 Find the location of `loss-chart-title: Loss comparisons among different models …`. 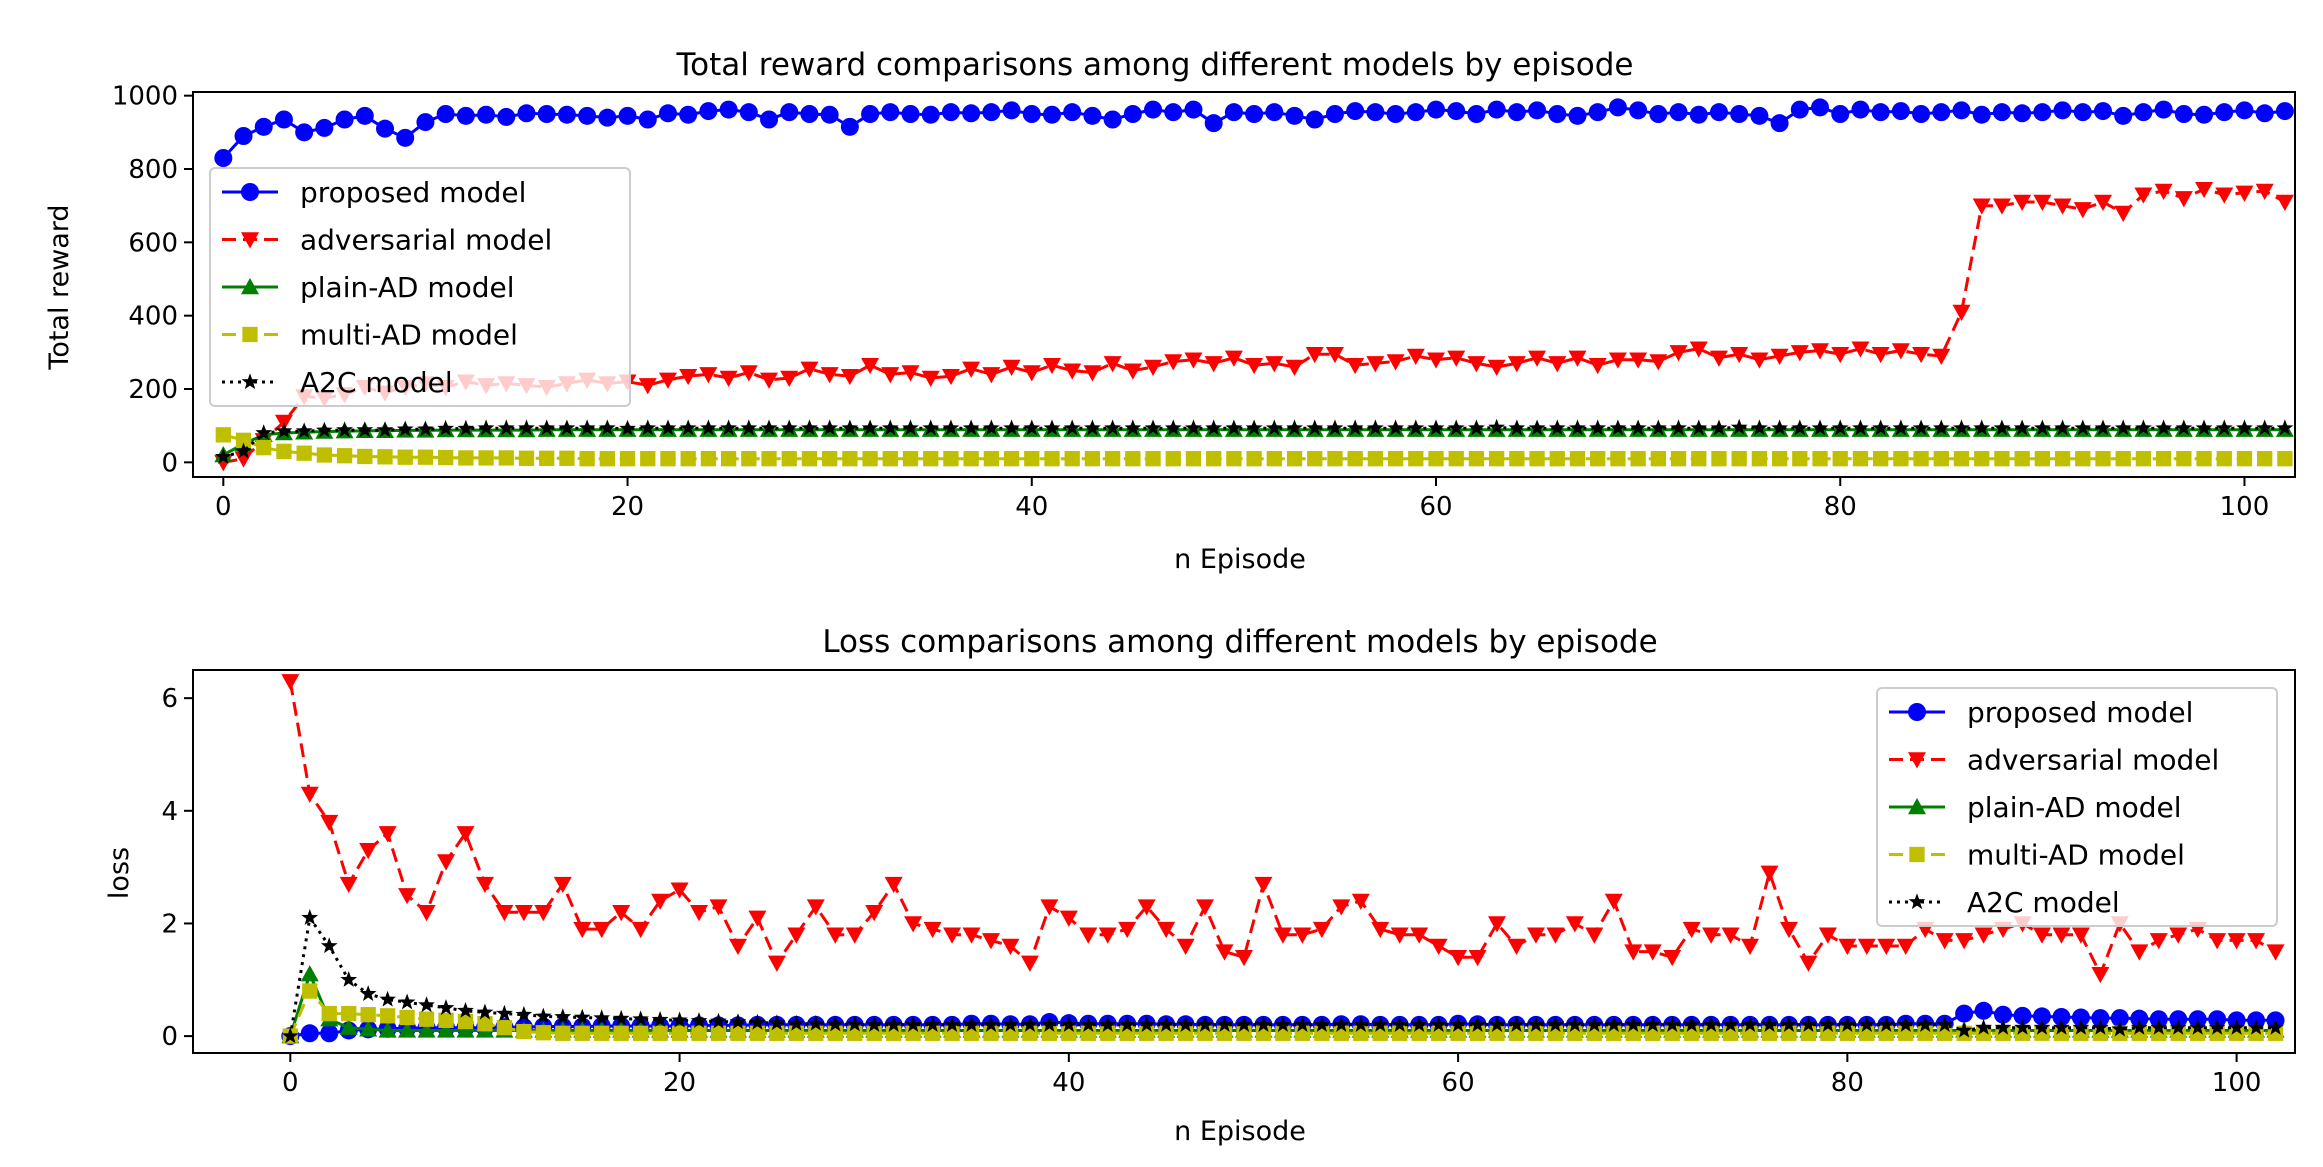

loss-chart-title: Loss comparisons among different models … is located at coordinates (1239, 642).